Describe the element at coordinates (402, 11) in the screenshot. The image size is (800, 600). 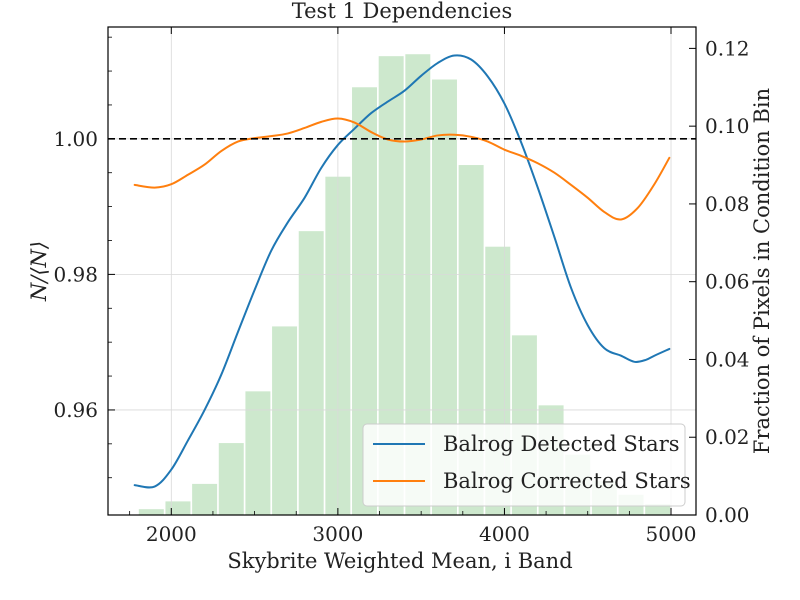
I see `chart-title: Test 1 Dependencies` at that location.